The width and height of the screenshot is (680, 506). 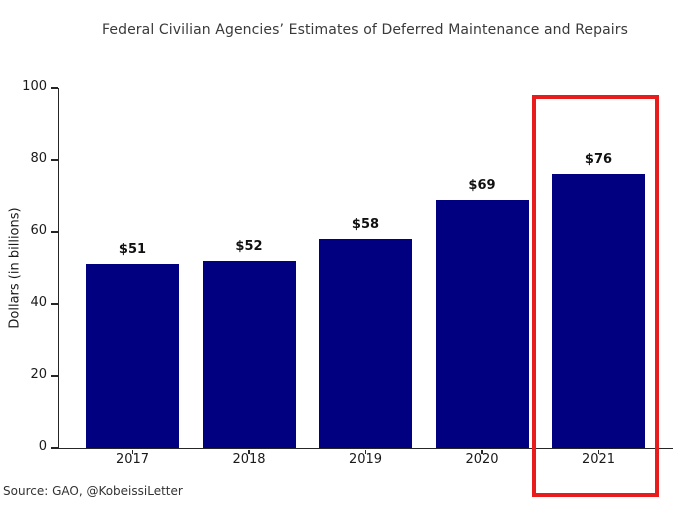 What do you see at coordinates (598, 160) in the screenshot?
I see `bar-value-label: $76` at bounding box center [598, 160].